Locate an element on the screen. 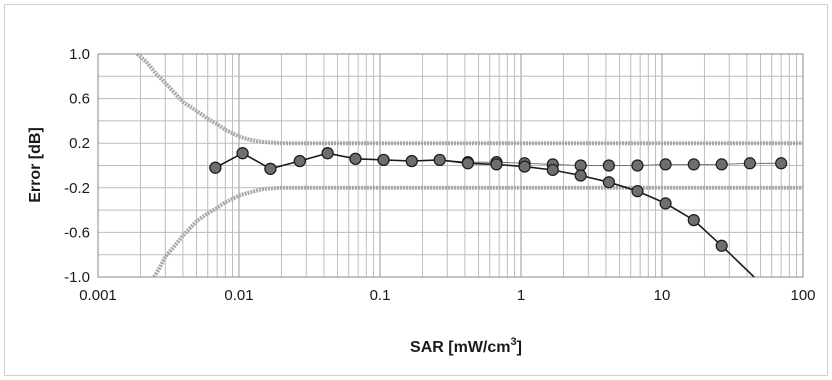  y-tick-label: -1.0 is located at coordinates (77, 277).